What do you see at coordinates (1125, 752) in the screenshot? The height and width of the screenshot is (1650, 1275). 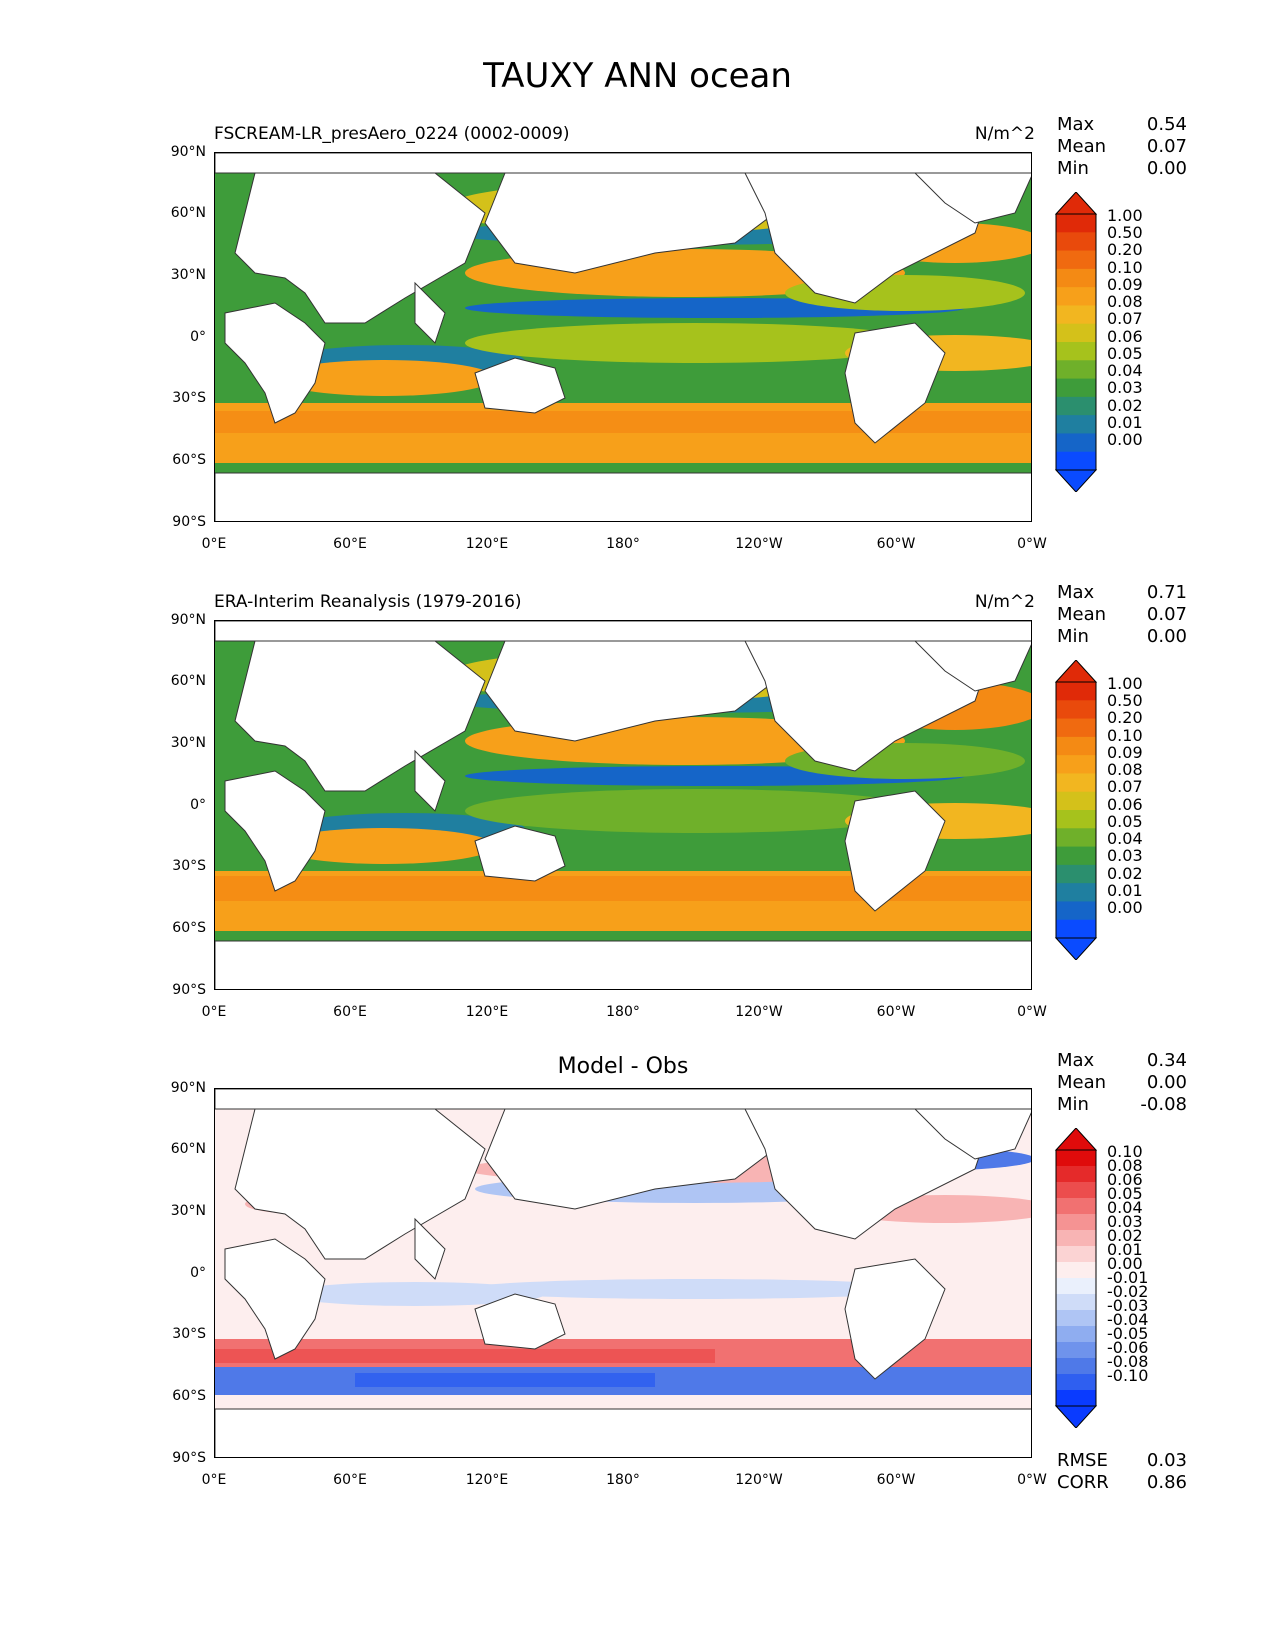 I see `colorbar-label: 0.09` at bounding box center [1125, 752].